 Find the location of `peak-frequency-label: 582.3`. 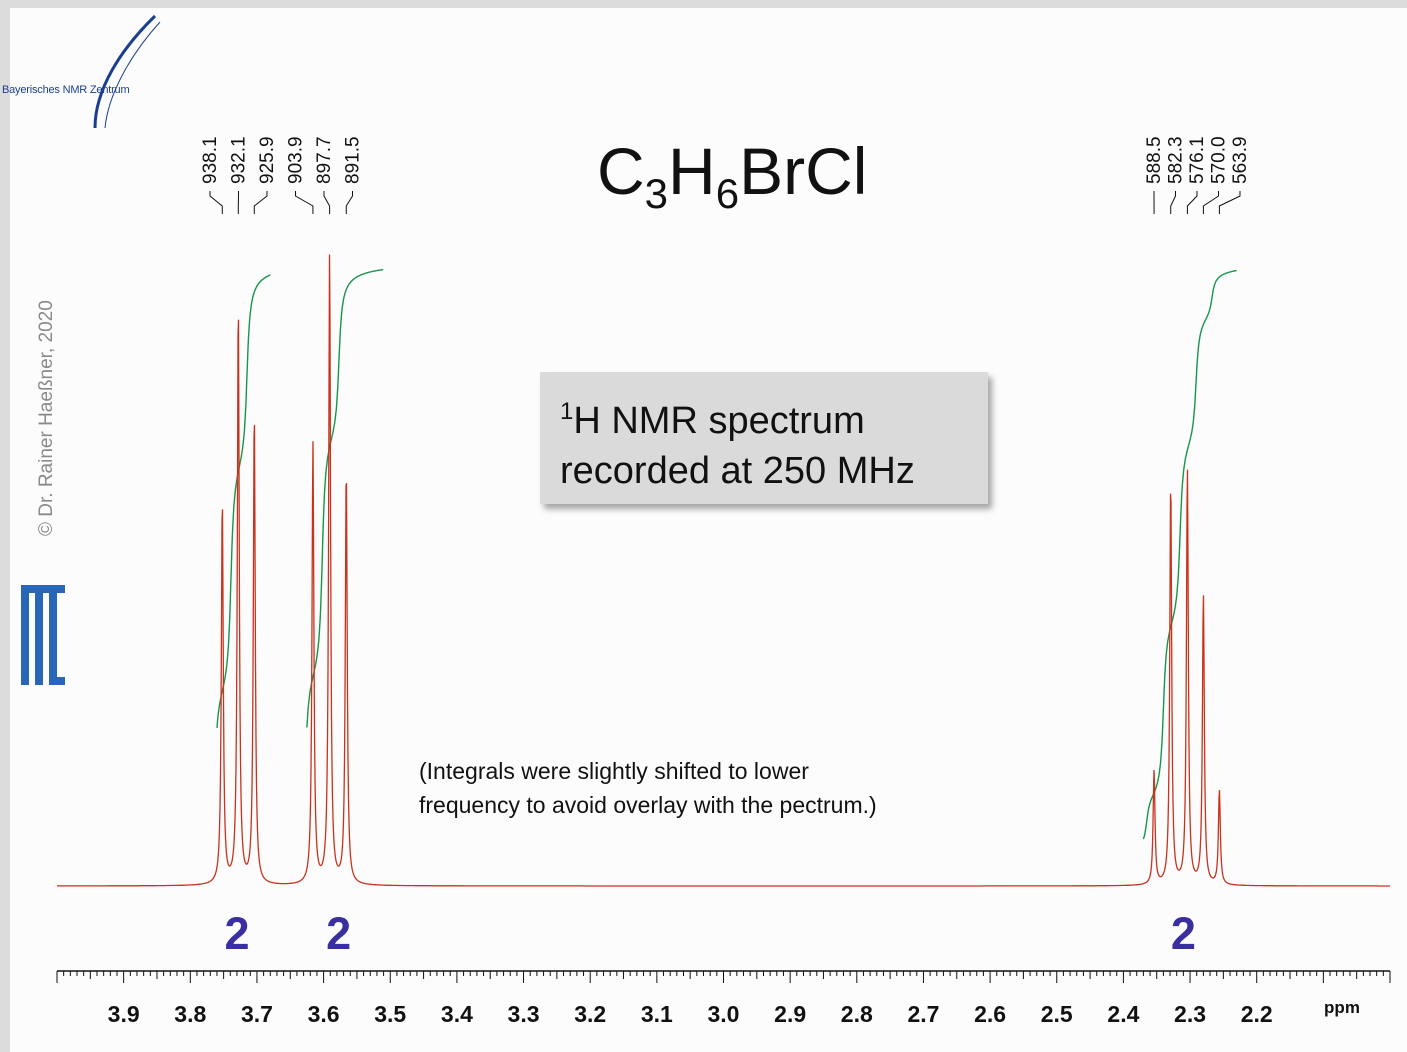

peak-frequency-label: 582.3 is located at coordinates (1176, 160).